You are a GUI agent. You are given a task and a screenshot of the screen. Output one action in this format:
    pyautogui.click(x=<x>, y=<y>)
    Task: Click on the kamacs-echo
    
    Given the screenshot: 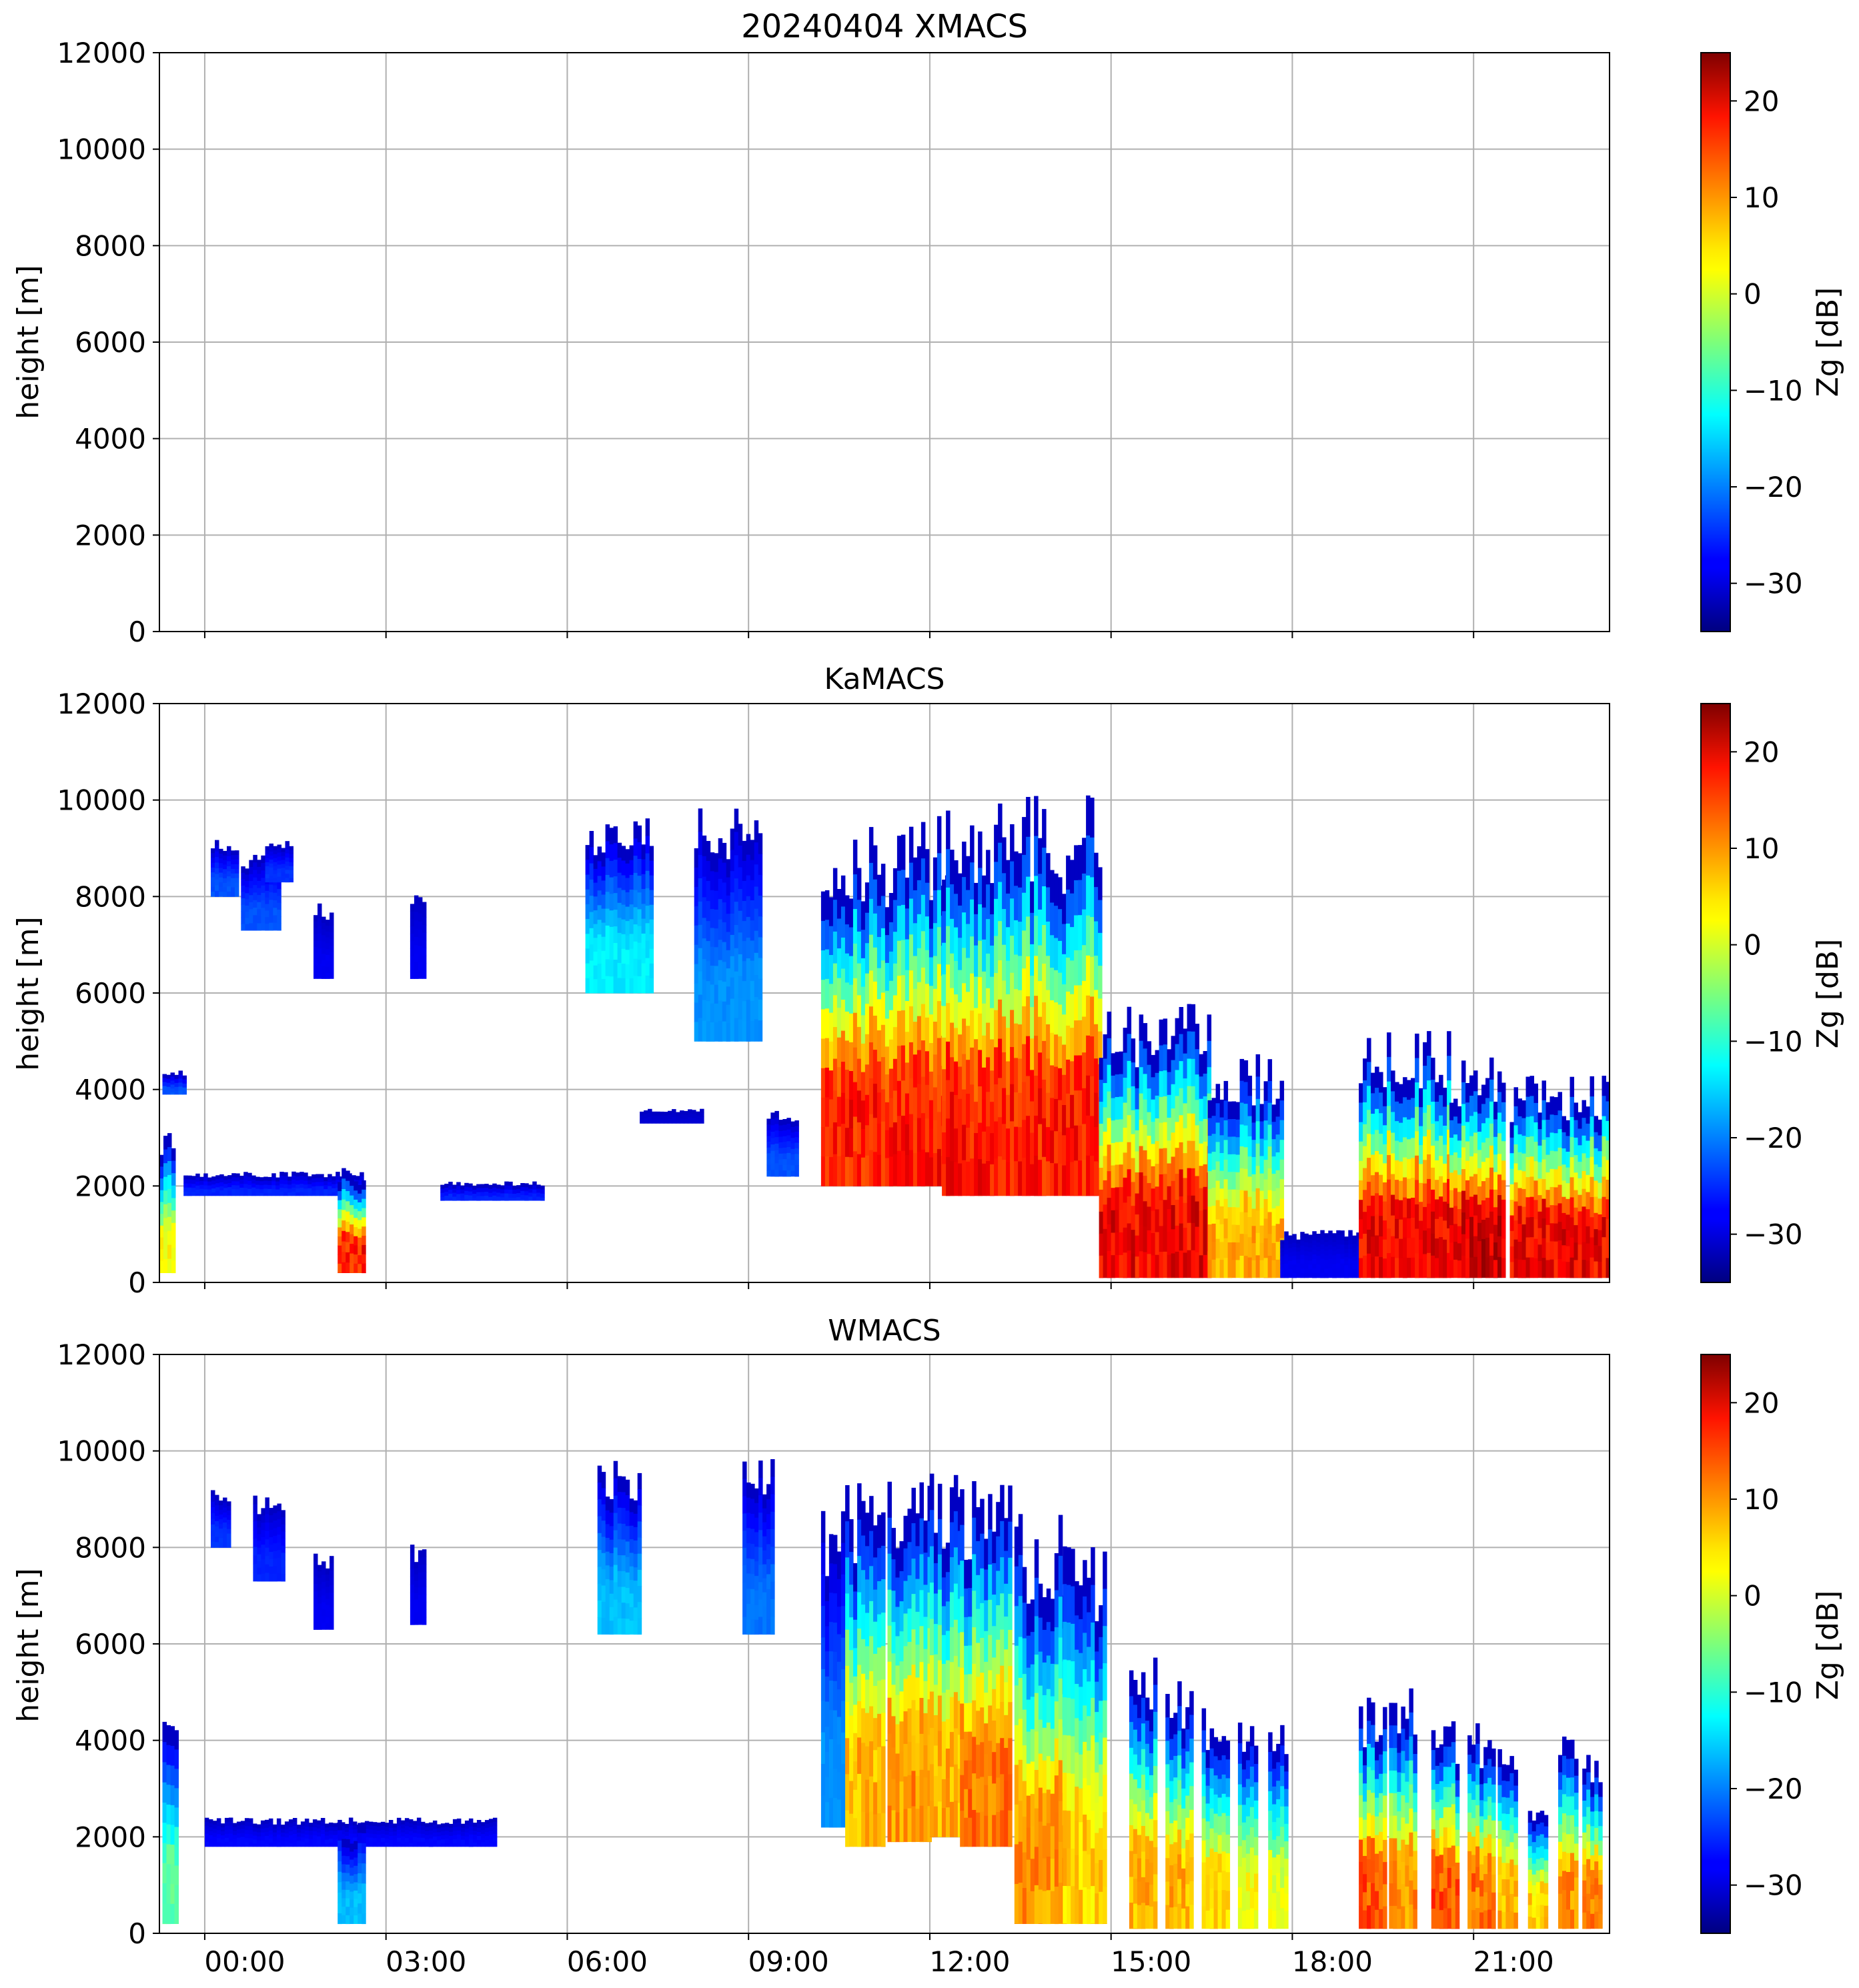 What is the action you would take?
    pyautogui.click(x=728, y=925)
    